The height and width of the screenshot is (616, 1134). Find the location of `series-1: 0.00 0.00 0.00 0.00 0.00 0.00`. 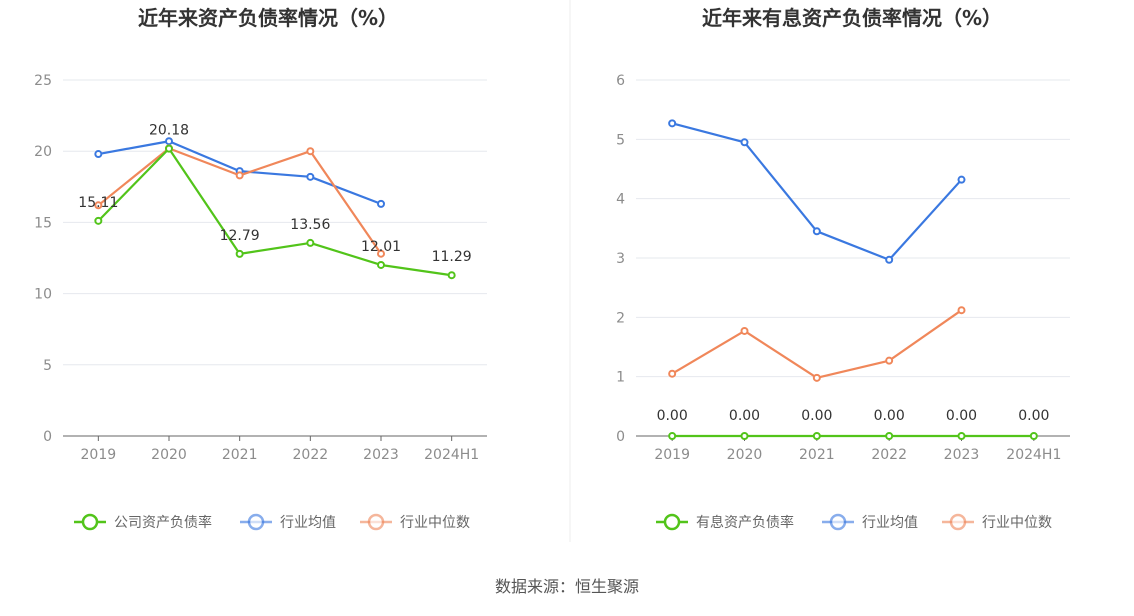

series-1: 0.00 0.00 0.00 0.00 0.00 0.00 is located at coordinates (853, 424).